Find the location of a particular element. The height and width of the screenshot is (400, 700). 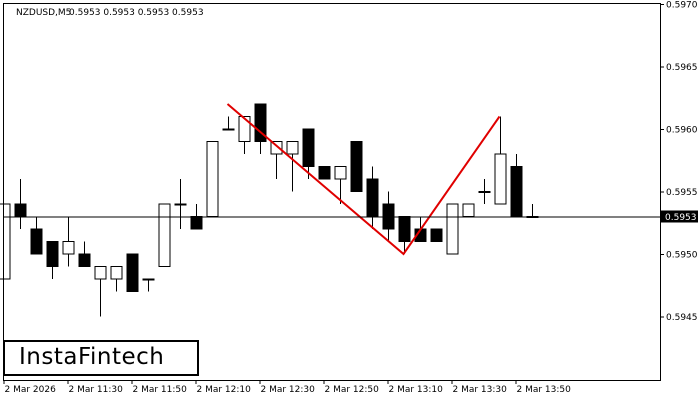

chart-symbol: NZDUSD,M5 is located at coordinates (43, 13).